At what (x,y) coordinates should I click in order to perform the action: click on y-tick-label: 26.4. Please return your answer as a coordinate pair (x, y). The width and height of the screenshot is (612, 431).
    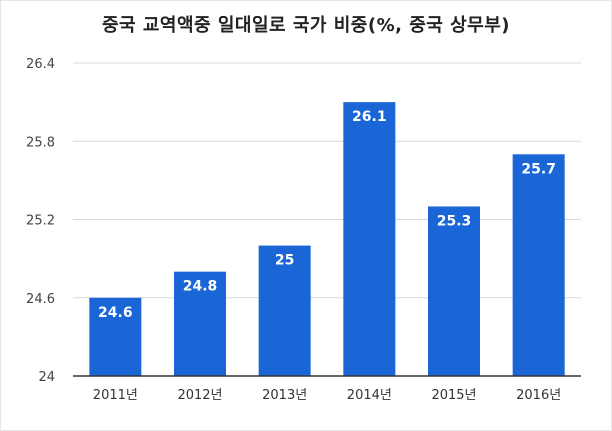
    Looking at the image, I should click on (40, 64).